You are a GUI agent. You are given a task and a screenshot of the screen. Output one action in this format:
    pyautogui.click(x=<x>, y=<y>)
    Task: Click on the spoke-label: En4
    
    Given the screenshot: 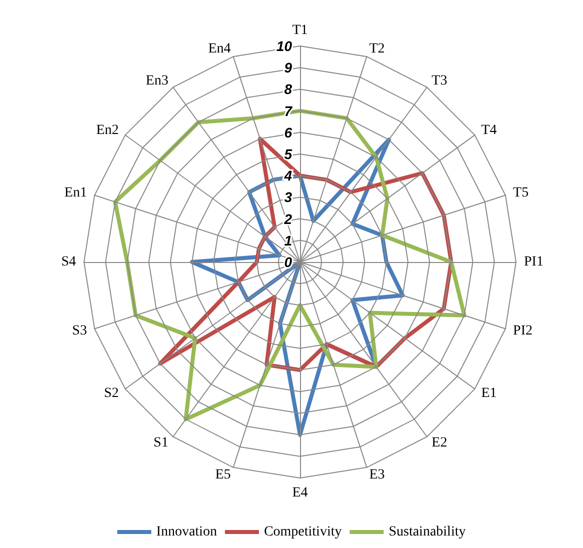 What is the action you would take?
    pyautogui.click(x=219, y=48)
    